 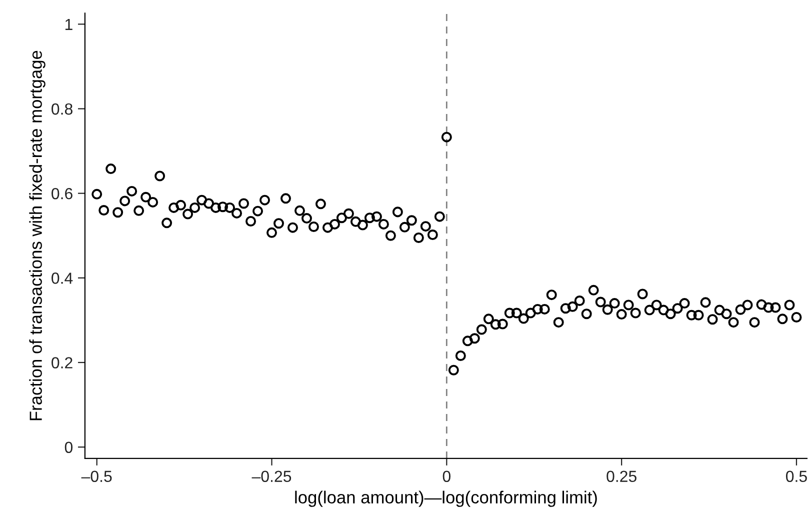 What do you see at coordinates (37, 235) in the screenshot?
I see `y-axis-title: Fraction of transactions with fixed-rate mortgage` at bounding box center [37, 235].